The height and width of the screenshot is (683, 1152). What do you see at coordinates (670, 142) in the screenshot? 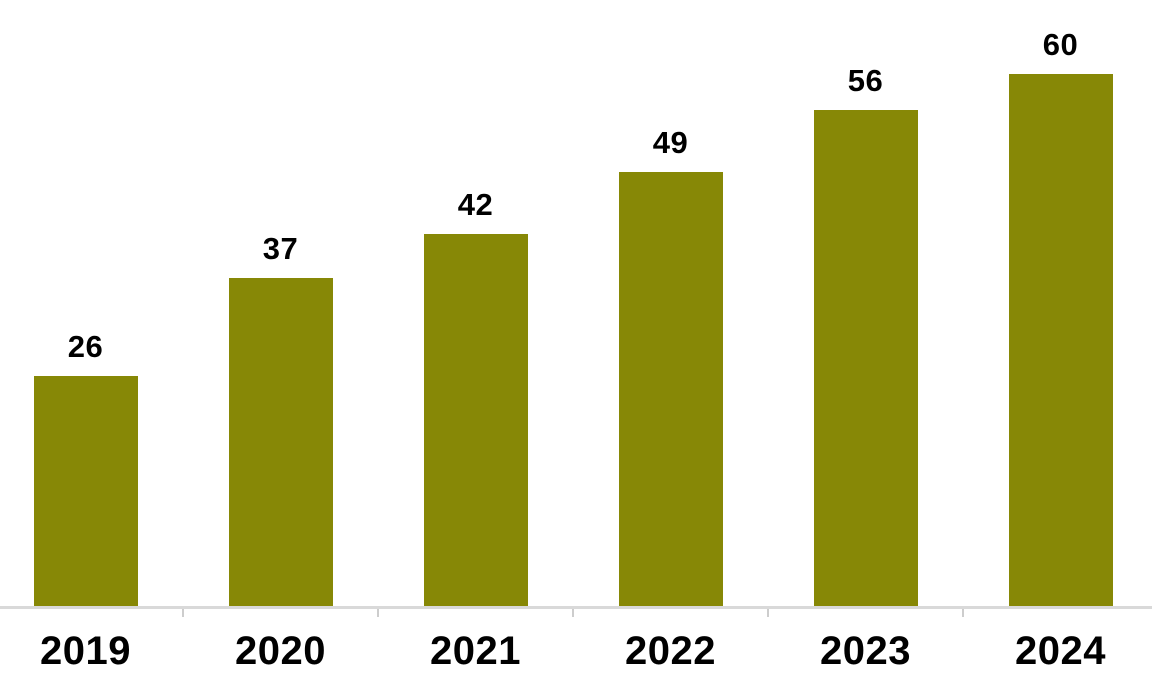
I see `bar-value-label: 49` at bounding box center [670, 142].